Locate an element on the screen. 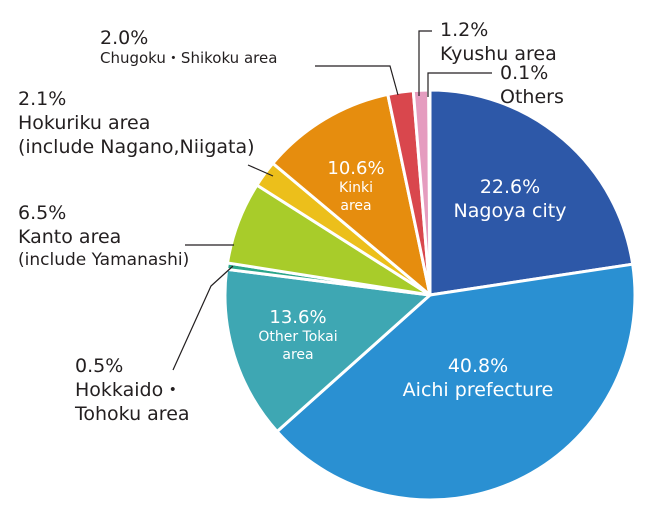 This screenshot has height=520, width=670. label-hokkaido-tohoku-area: 0.5% Hokkaido・ Tohoku area is located at coordinates (132, 390).